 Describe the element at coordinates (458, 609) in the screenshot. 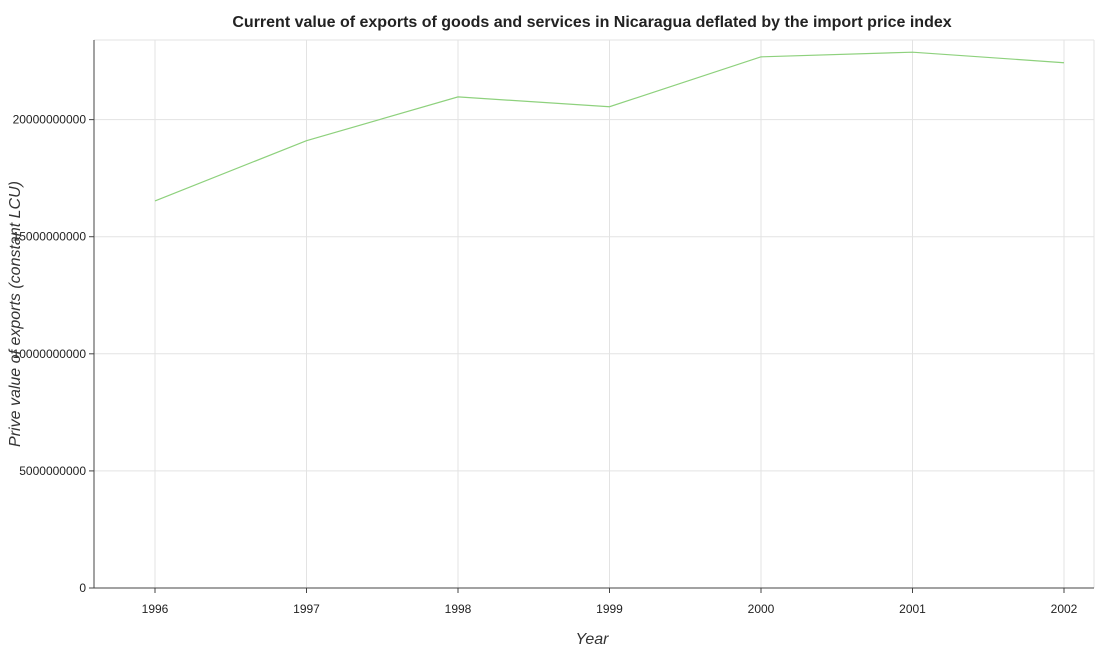

I see `x-tick-label: 1998` at that location.